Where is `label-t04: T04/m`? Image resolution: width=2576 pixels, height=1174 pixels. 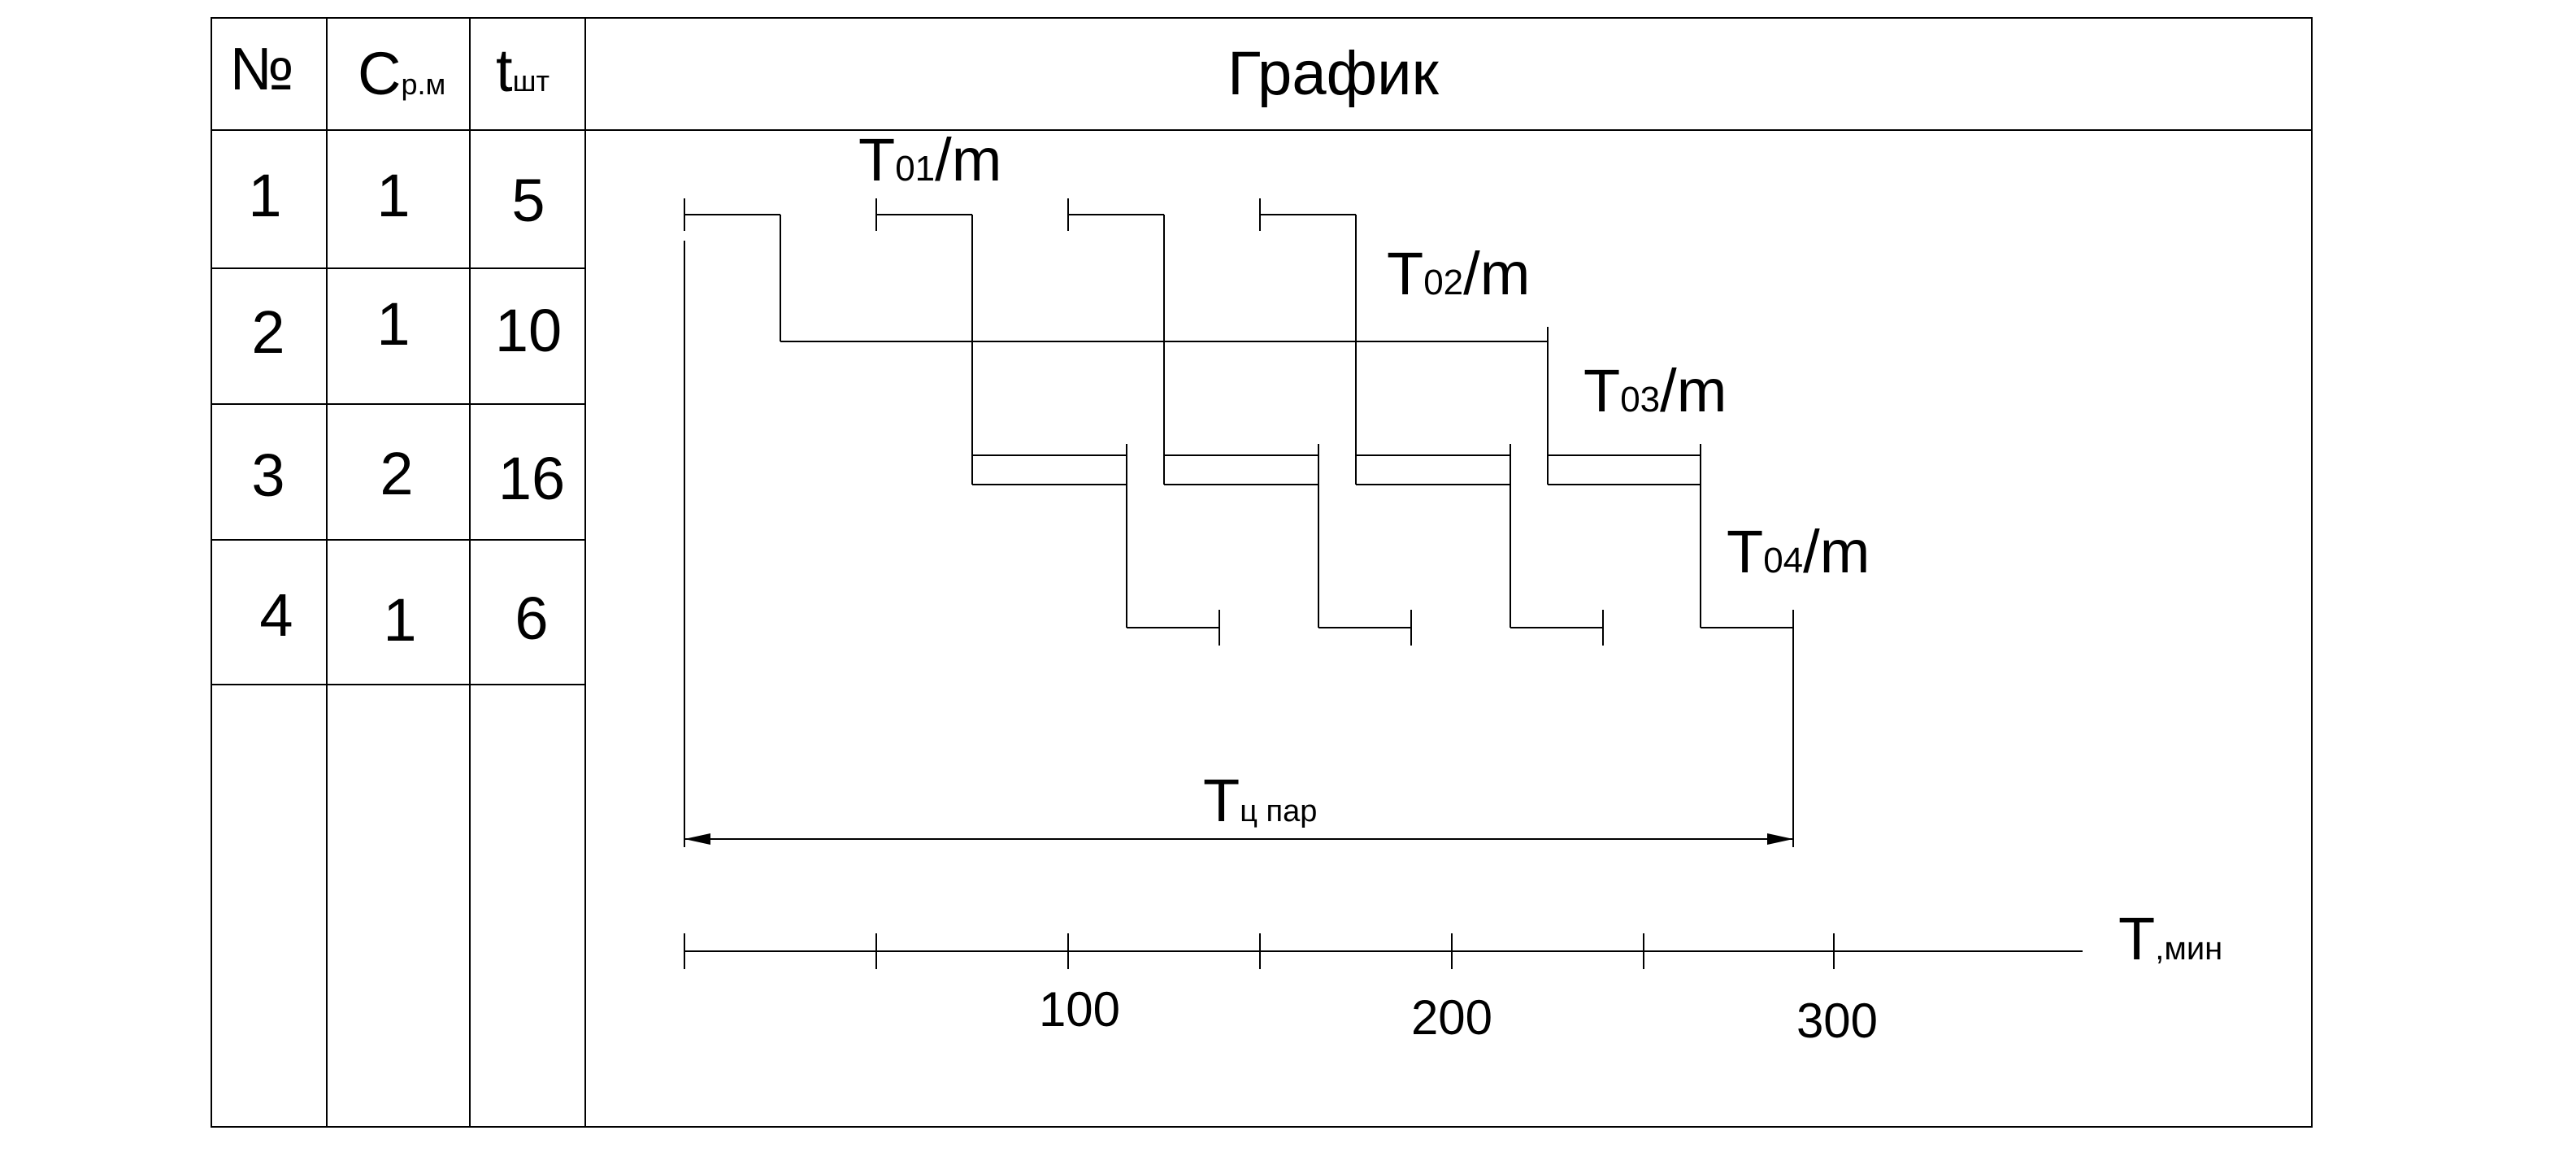
label-t04: T04/m is located at coordinates (1798, 551).